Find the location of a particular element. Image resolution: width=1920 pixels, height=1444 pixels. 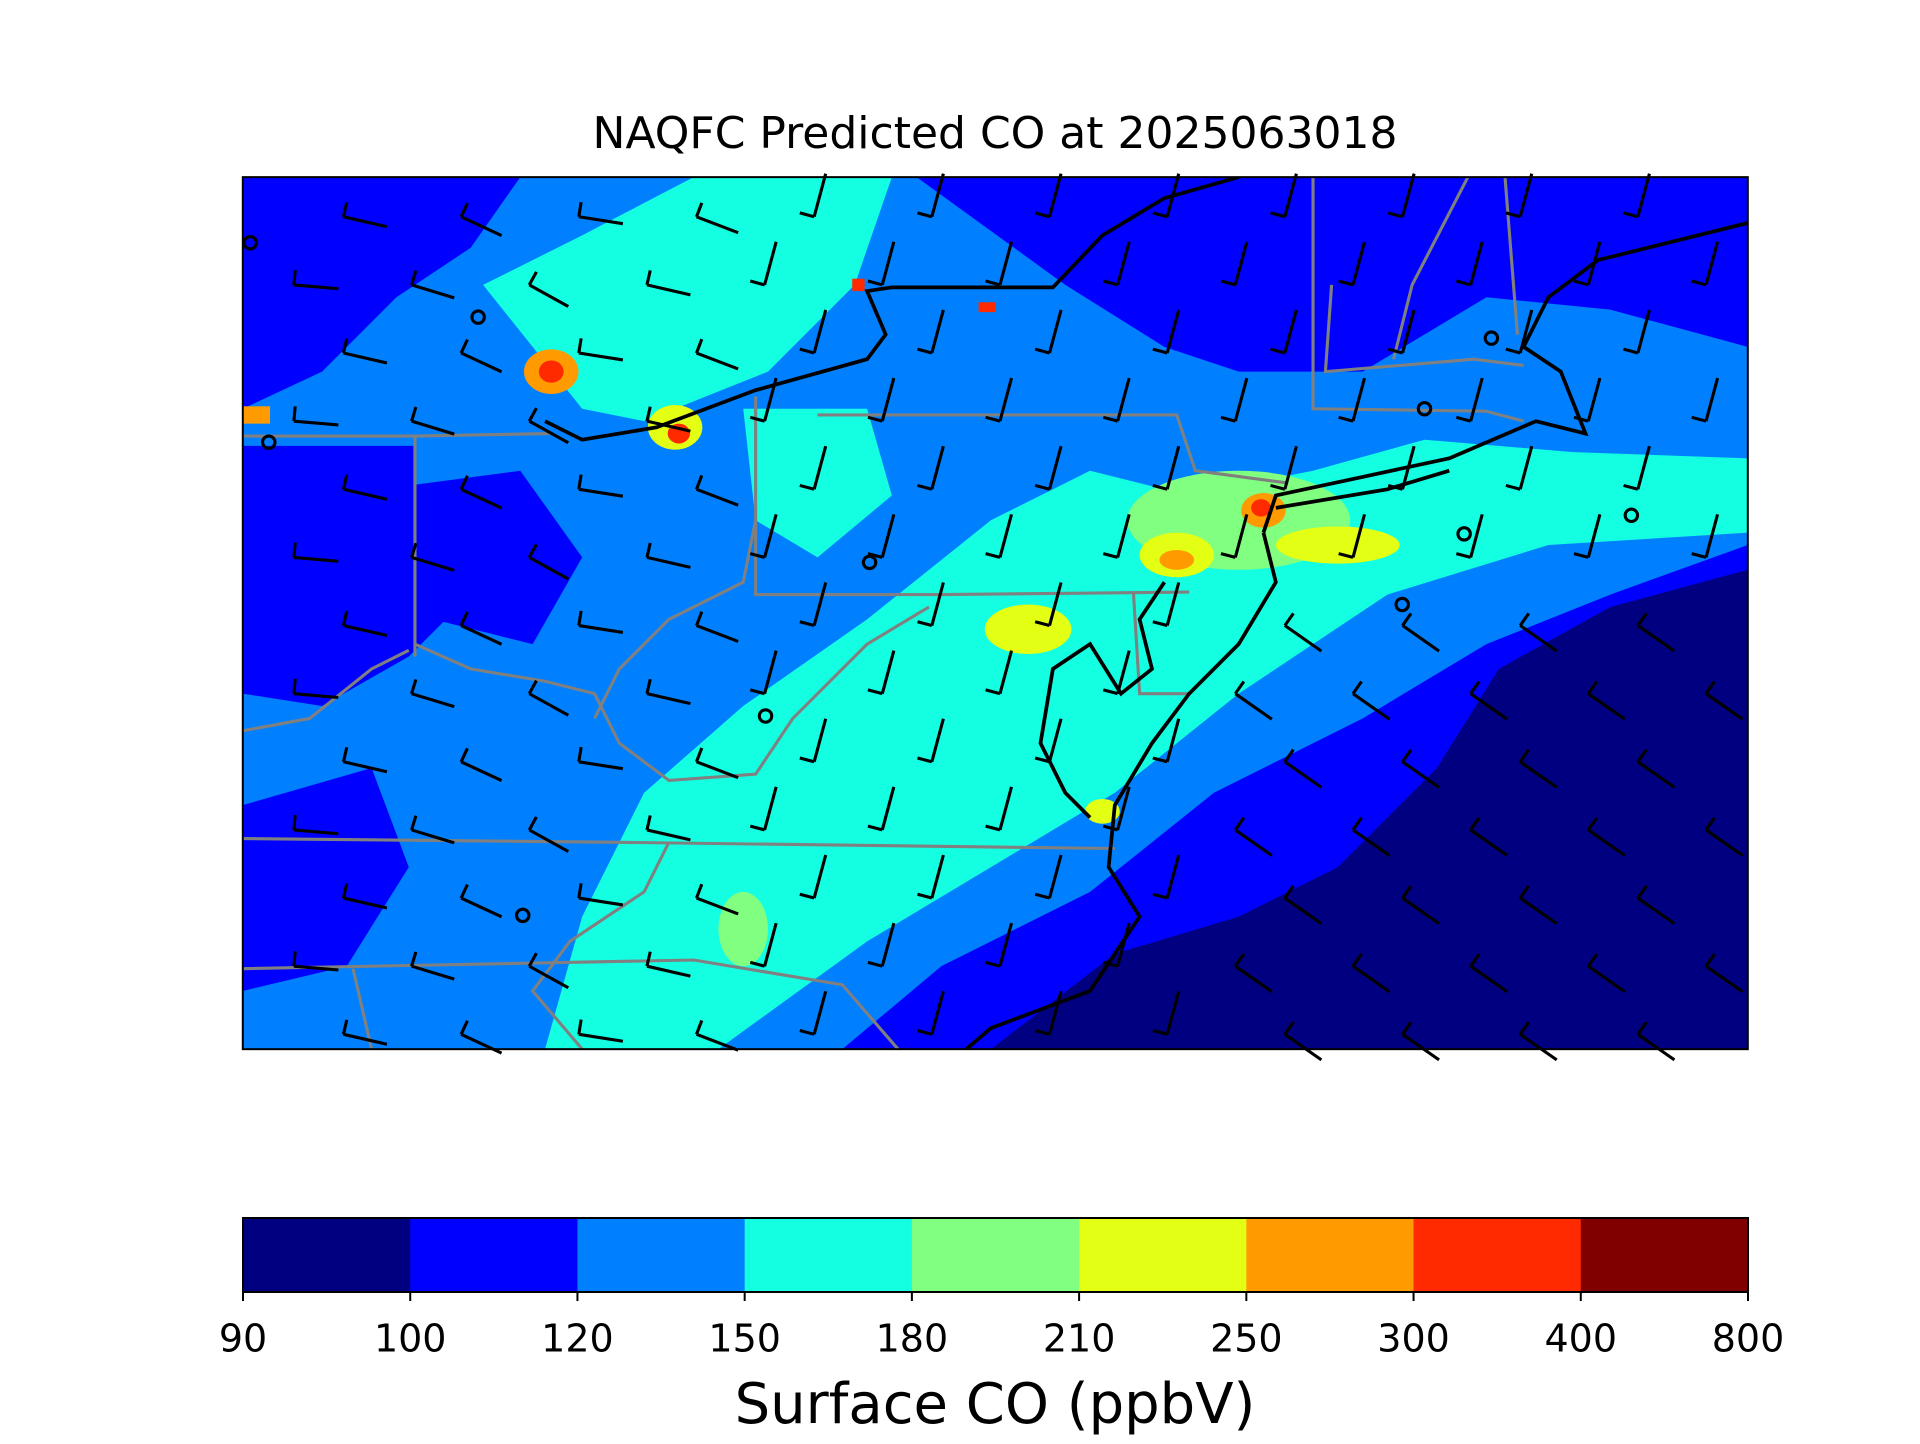

colorbar-tick-label: 800 is located at coordinates (1748, 1339).